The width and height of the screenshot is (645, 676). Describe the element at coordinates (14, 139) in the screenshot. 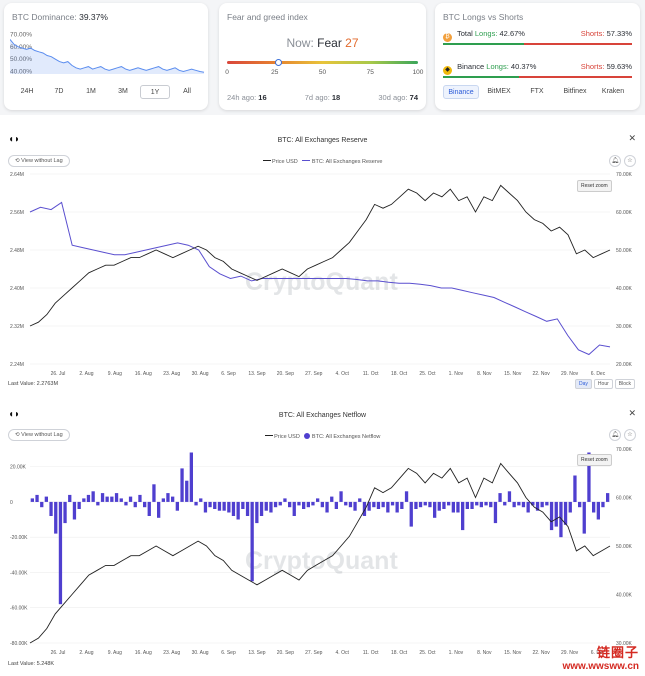

I see `cryptoquant-logo-icon: ◖◗` at that location.